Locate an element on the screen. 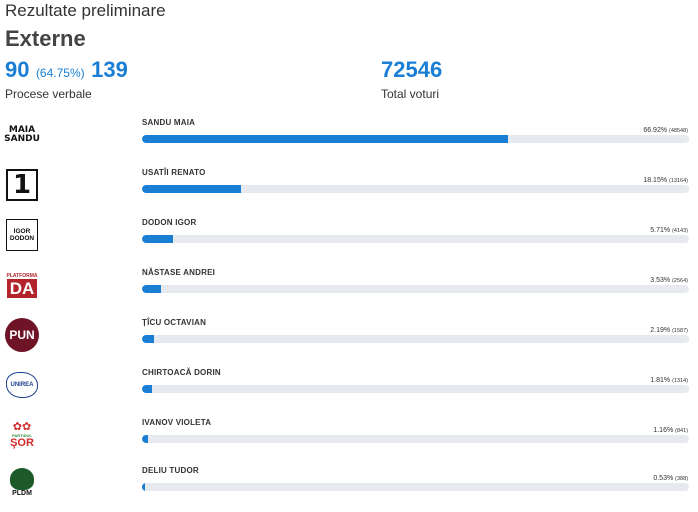  candidate-percent: 18.15% is located at coordinates (655, 180).